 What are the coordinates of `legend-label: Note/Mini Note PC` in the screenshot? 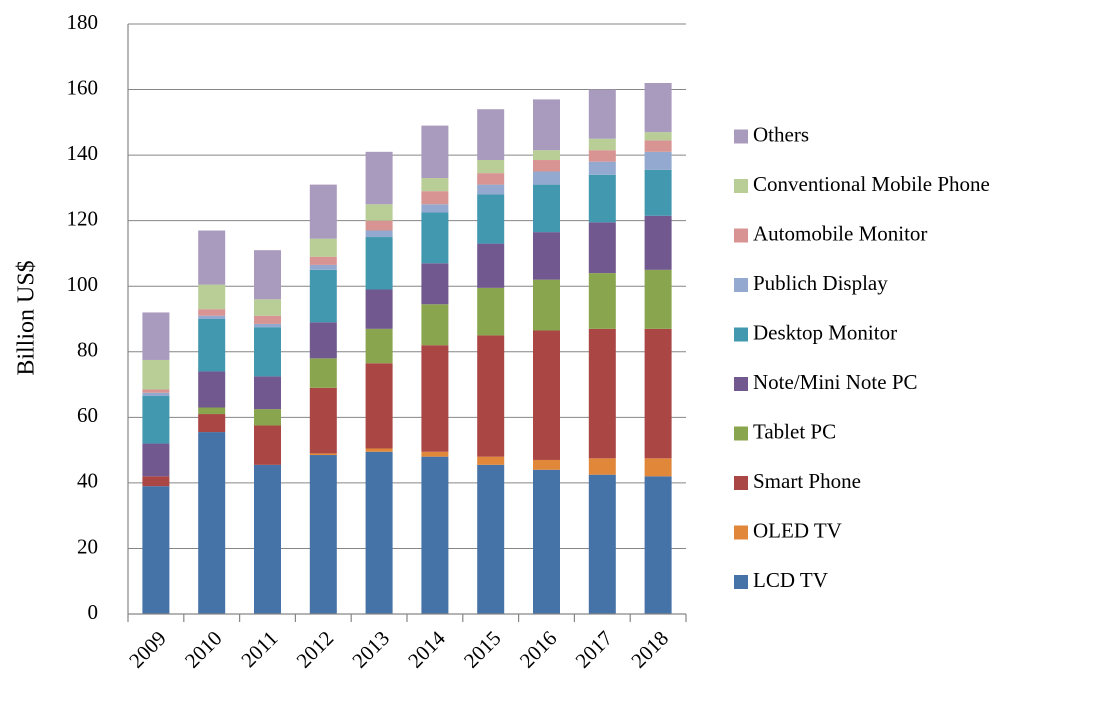 It's located at (835, 382).